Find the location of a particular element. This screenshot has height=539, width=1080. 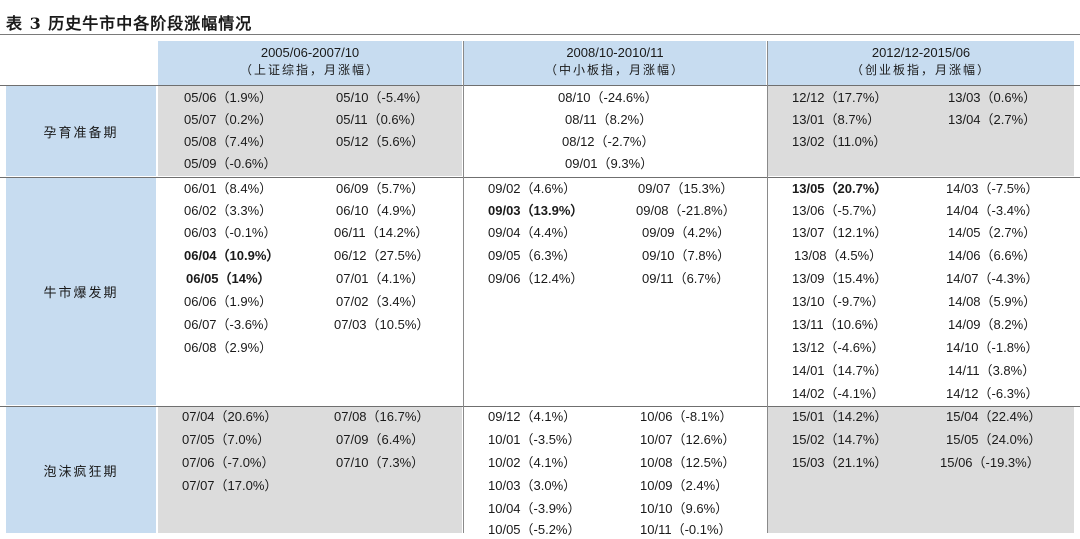

table-cell: 10/07（12.6%） is located at coordinates (688, 439).